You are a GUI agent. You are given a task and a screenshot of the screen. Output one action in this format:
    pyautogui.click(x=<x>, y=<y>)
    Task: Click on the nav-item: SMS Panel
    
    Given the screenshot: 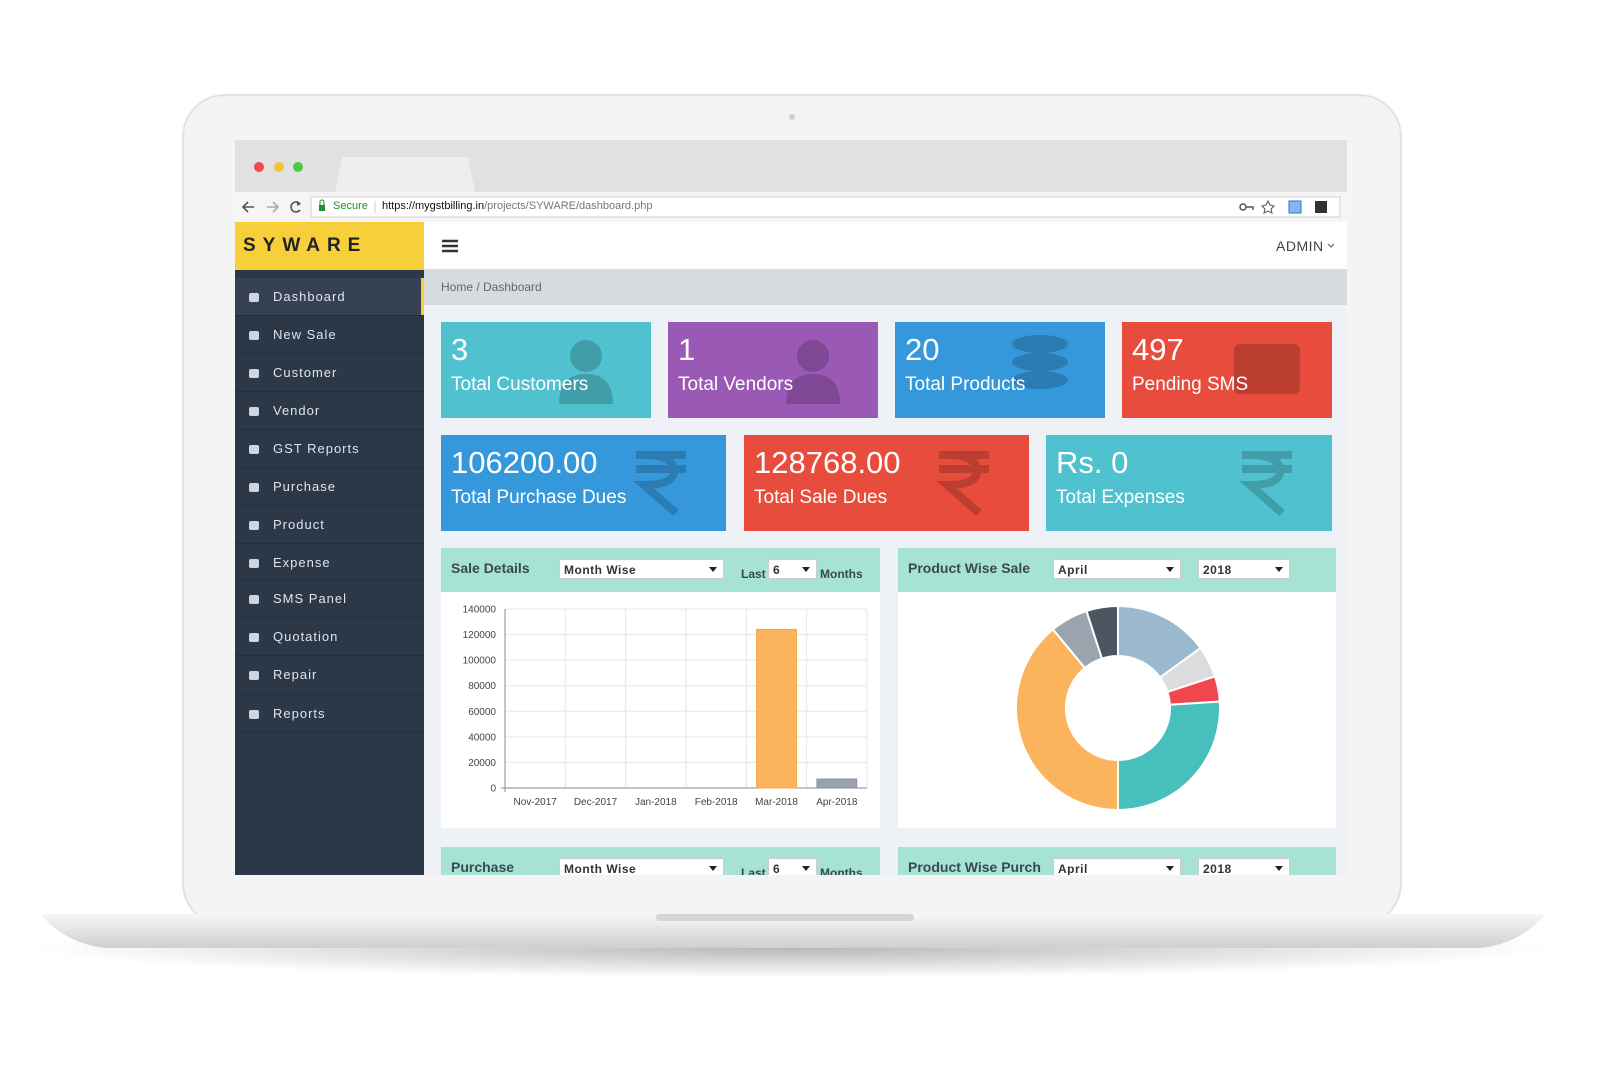 What is the action you would take?
    pyautogui.click(x=329, y=599)
    